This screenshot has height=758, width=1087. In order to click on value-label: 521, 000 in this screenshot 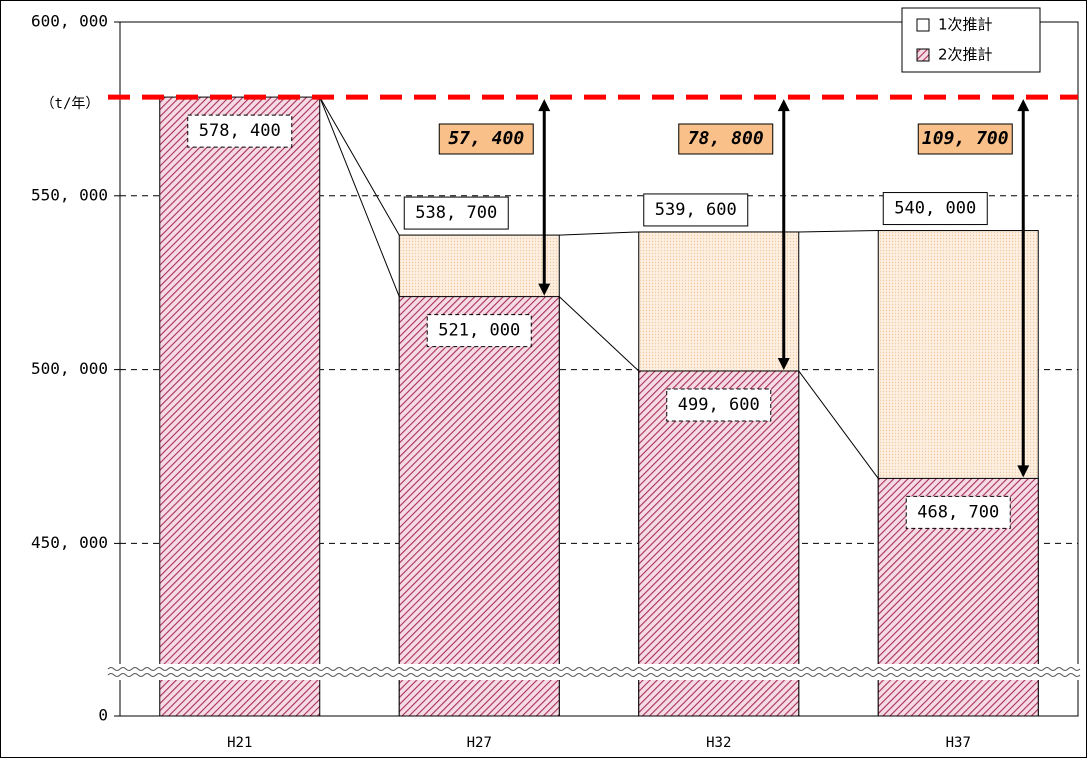, I will do `click(479, 331)`.